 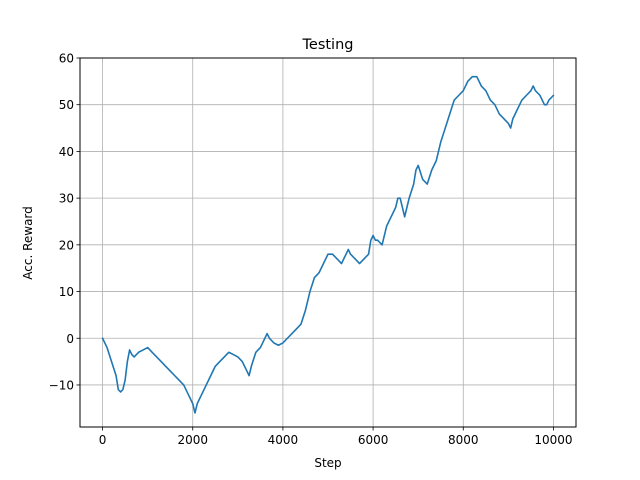 I want to click on x-tick-label: 6000, so click(x=373, y=440).